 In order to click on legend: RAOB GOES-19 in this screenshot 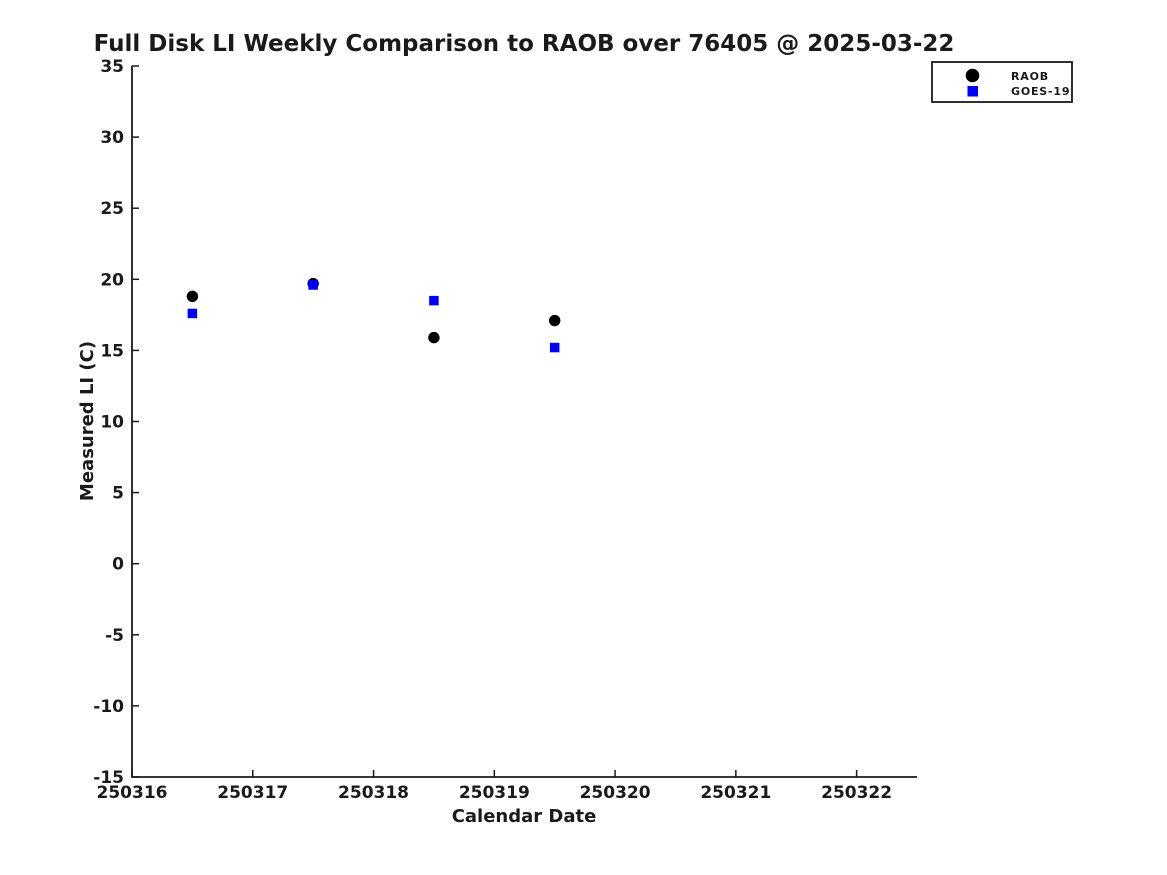, I will do `click(1002, 82)`.